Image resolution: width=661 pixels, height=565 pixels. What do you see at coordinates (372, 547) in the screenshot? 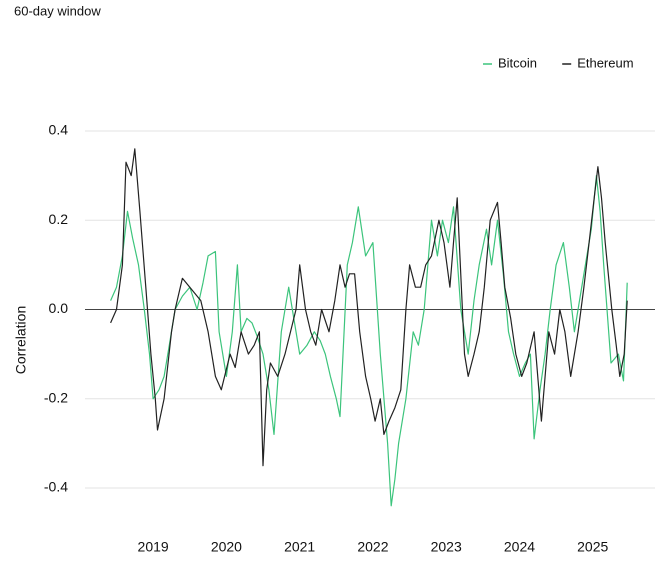
I see `x-tick-label: 2022` at bounding box center [372, 547].